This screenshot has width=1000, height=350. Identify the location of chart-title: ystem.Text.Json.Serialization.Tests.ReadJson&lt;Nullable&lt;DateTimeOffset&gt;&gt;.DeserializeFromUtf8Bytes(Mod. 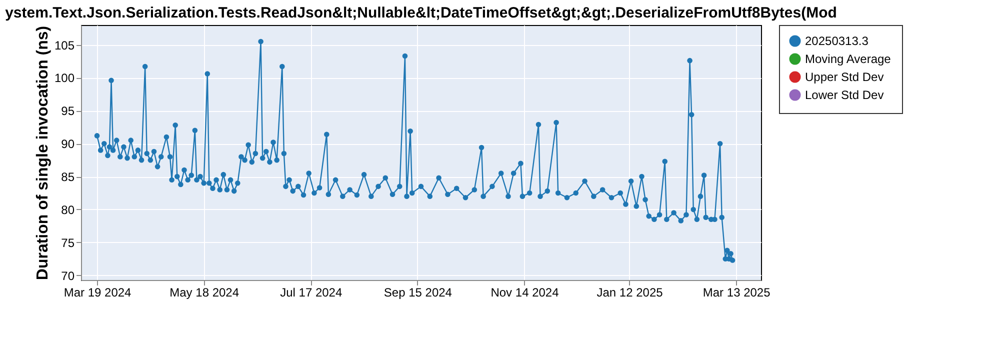
(421, 13).